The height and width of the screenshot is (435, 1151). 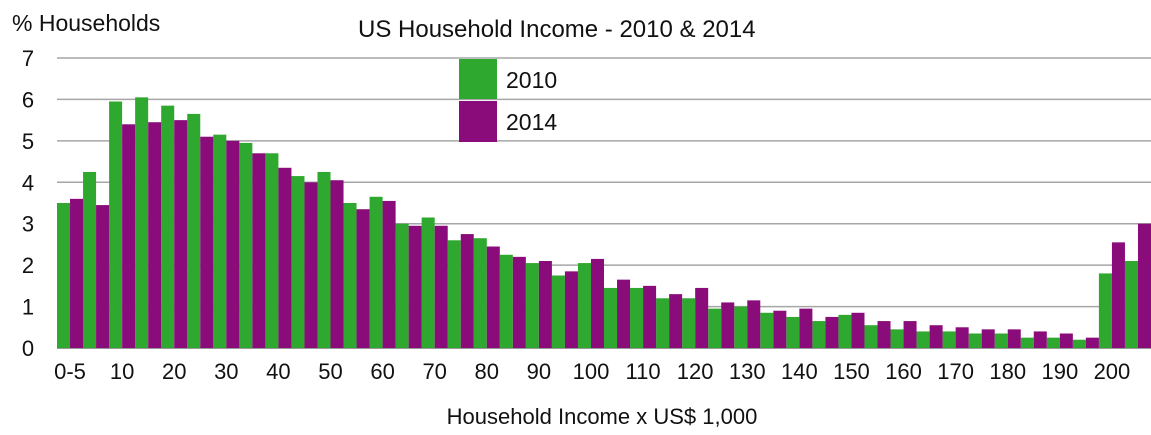 I want to click on x-axis-label: Household Income x US$ 1,000, so click(x=602, y=416).